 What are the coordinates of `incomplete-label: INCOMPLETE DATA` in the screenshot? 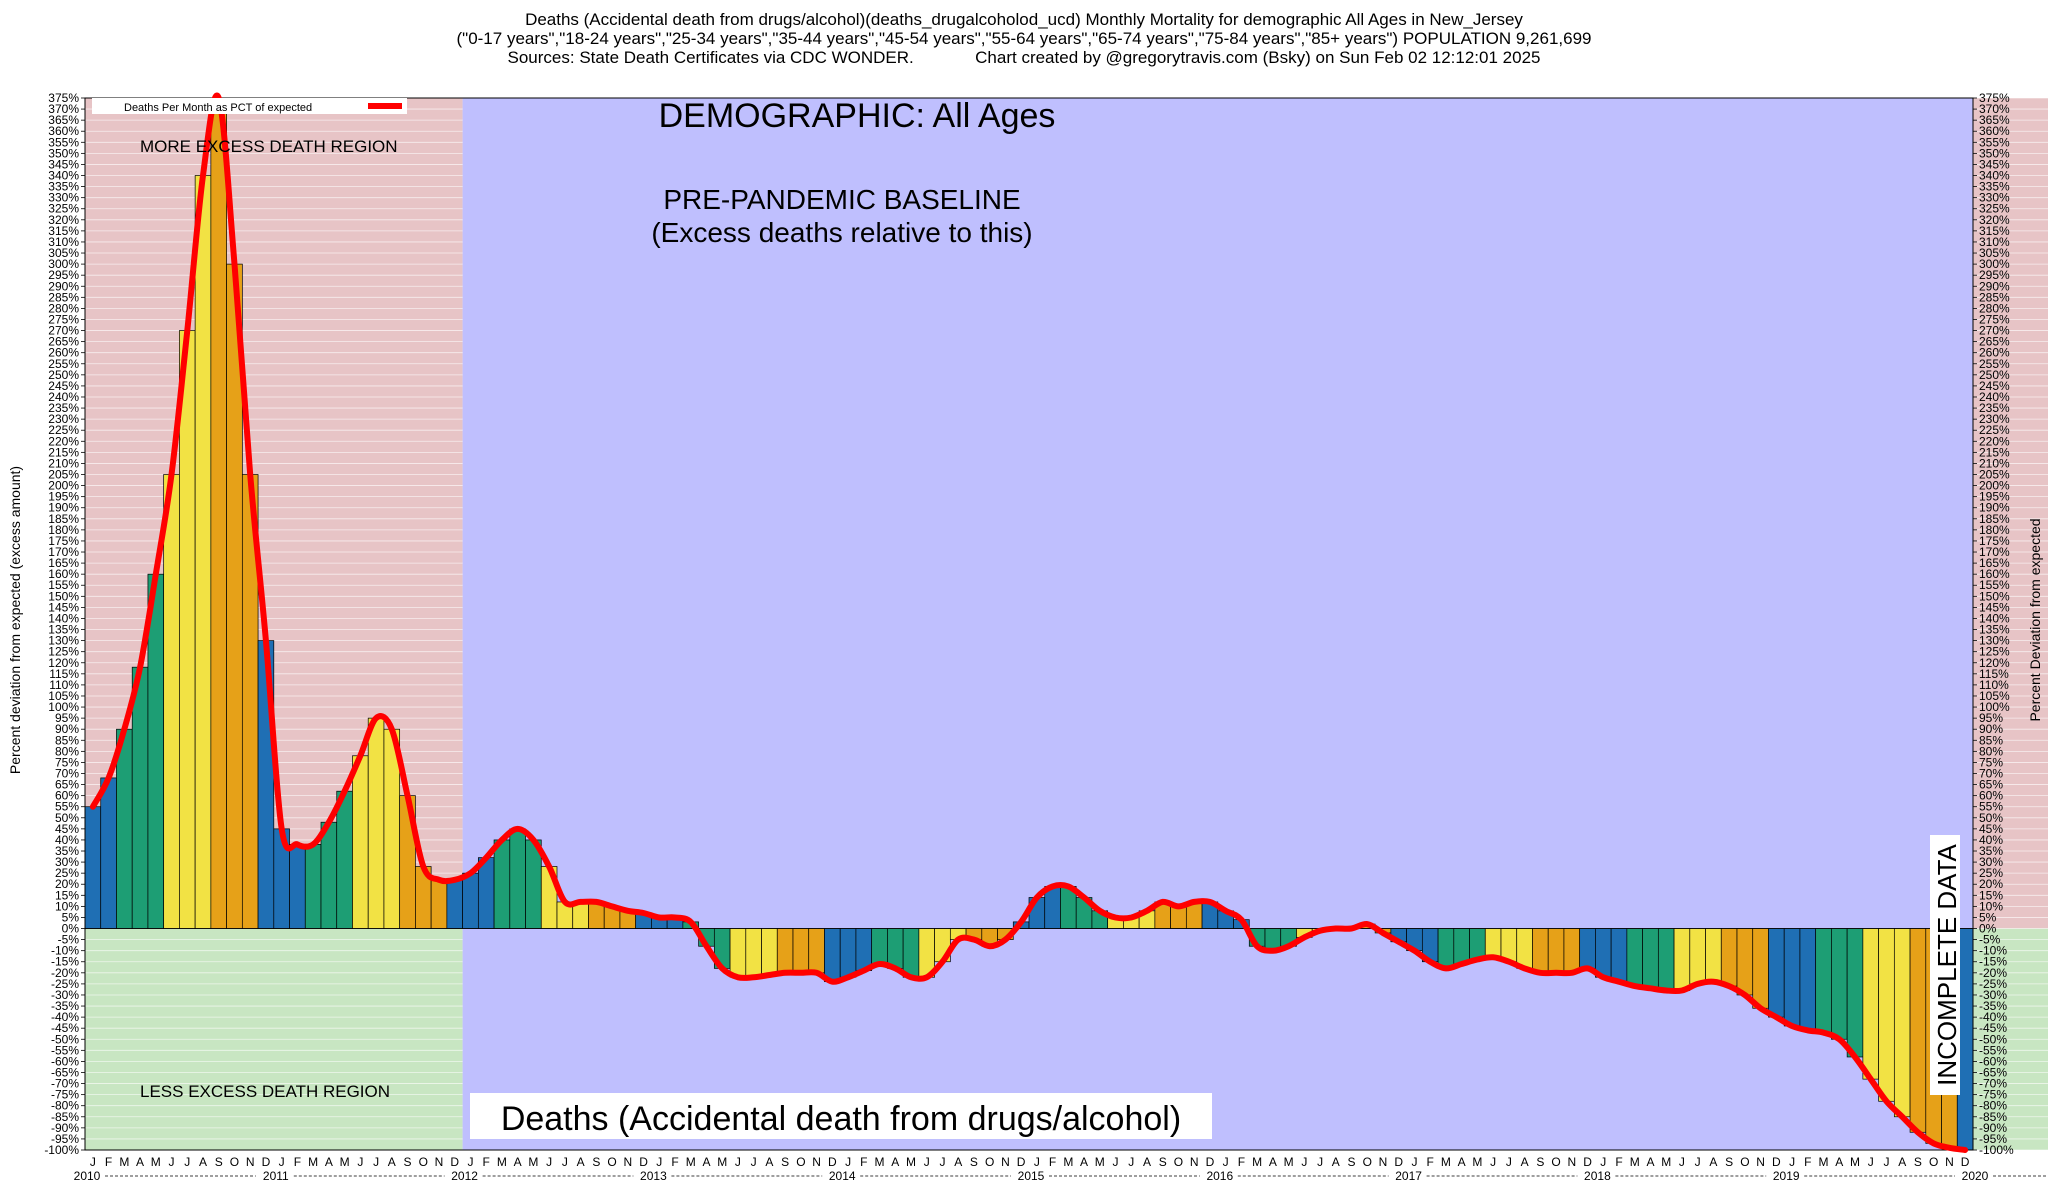 It's located at (1947, 964).